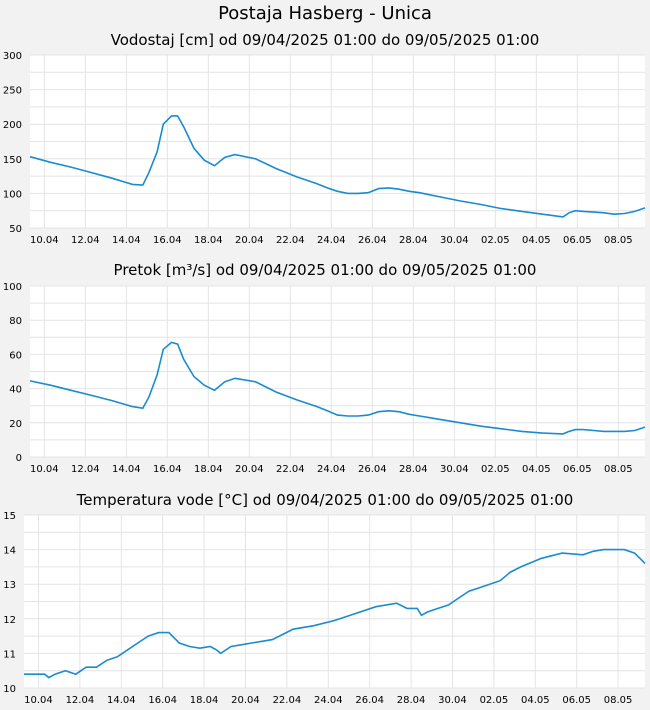  Describe the element at coordinates (12, 56) in the screenshot. I see `y-tick-label: 300` at that location.